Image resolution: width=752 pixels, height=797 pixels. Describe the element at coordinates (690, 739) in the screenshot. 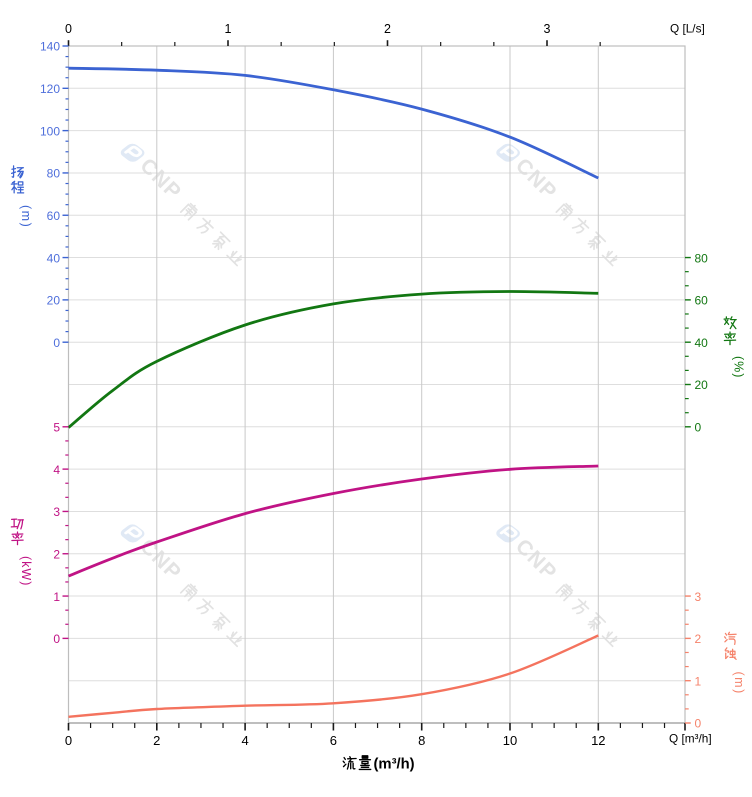

I see `svg-text: Q [m³/h]` at that location.